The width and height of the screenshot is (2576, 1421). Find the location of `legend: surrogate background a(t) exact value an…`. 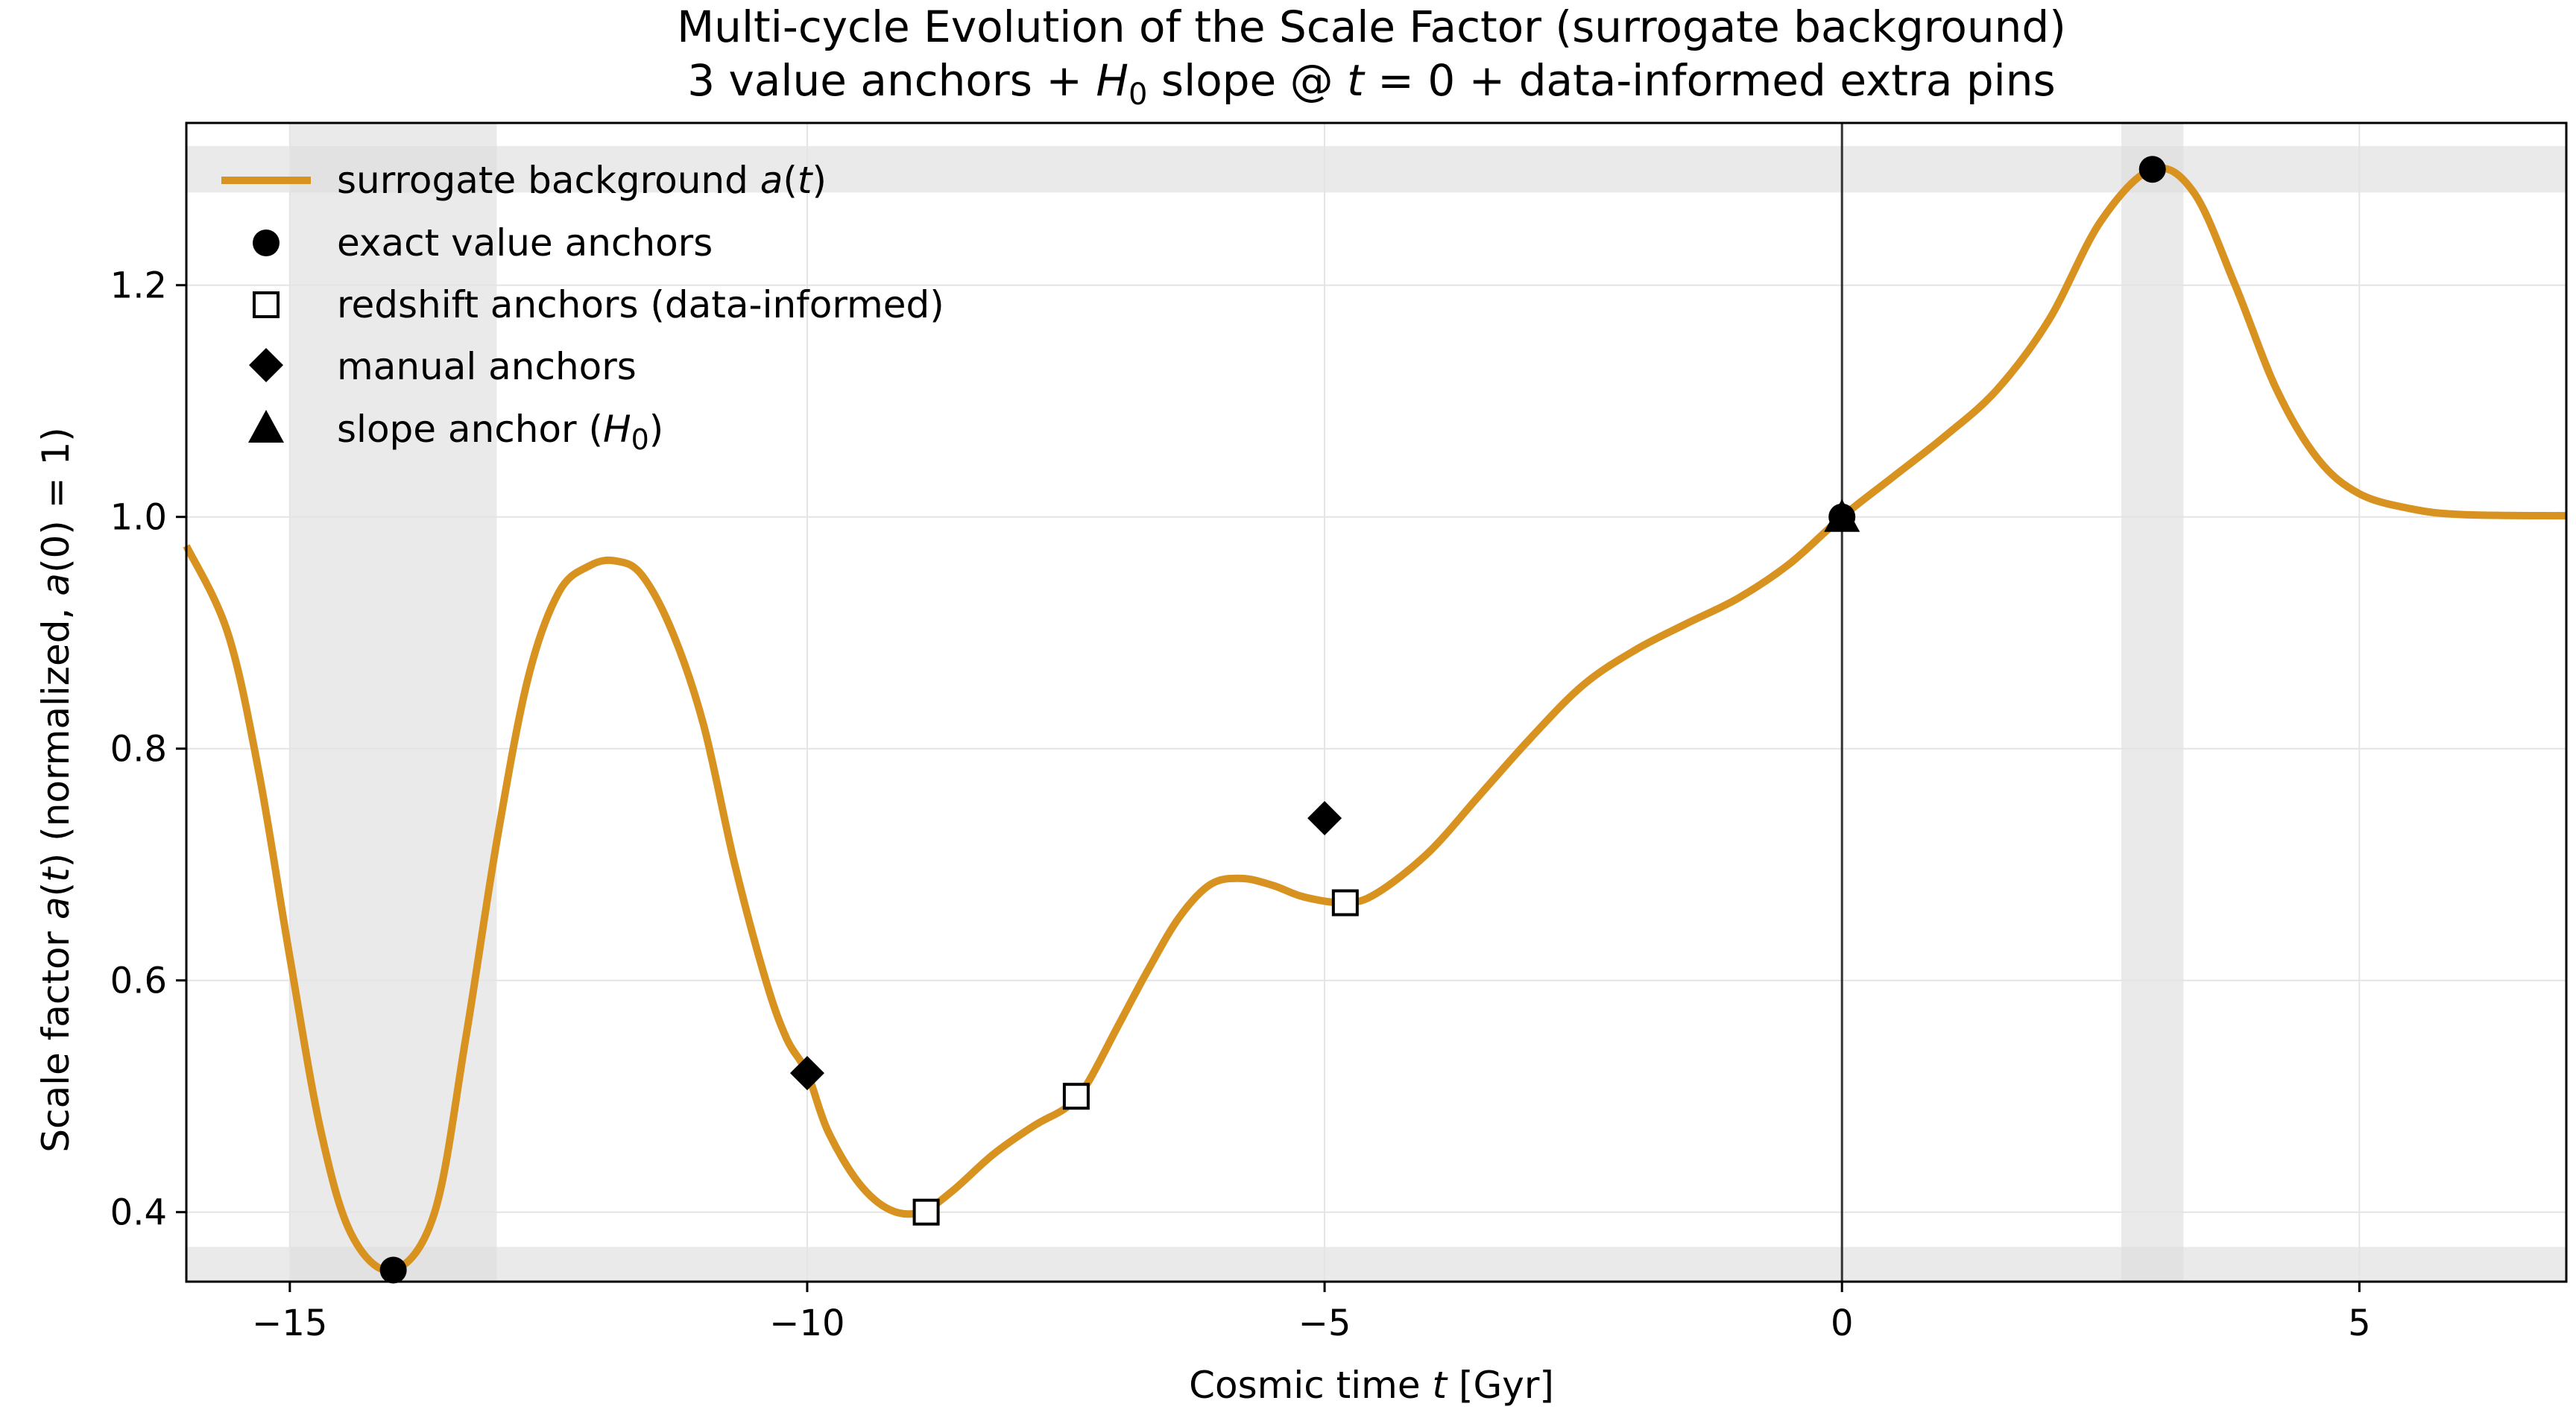

legend: surrogate background a(t) exact value an… is located at coordinates (582, 308).